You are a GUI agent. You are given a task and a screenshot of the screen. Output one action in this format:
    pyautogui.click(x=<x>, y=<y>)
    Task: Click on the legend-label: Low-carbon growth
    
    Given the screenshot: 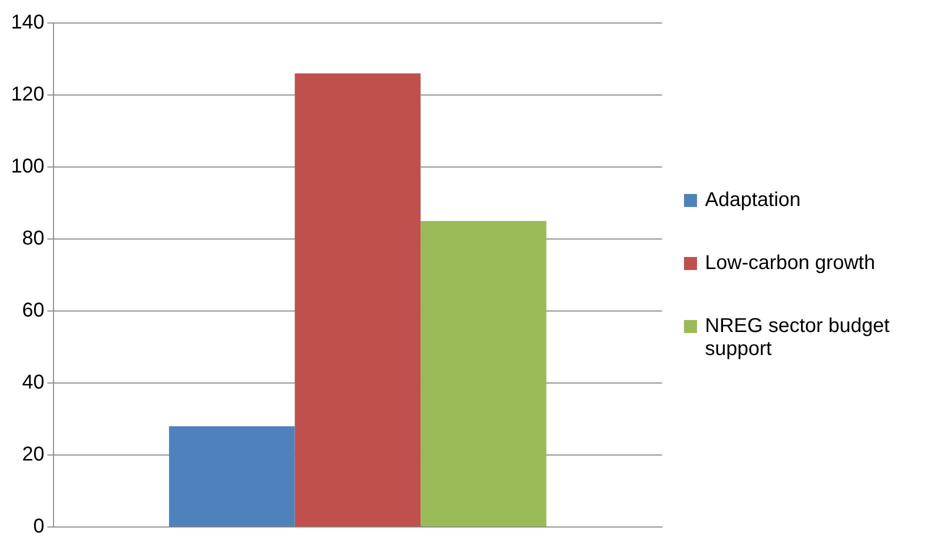 What is the action you would take?
    pyautogui.click(x=790, y=263)
    